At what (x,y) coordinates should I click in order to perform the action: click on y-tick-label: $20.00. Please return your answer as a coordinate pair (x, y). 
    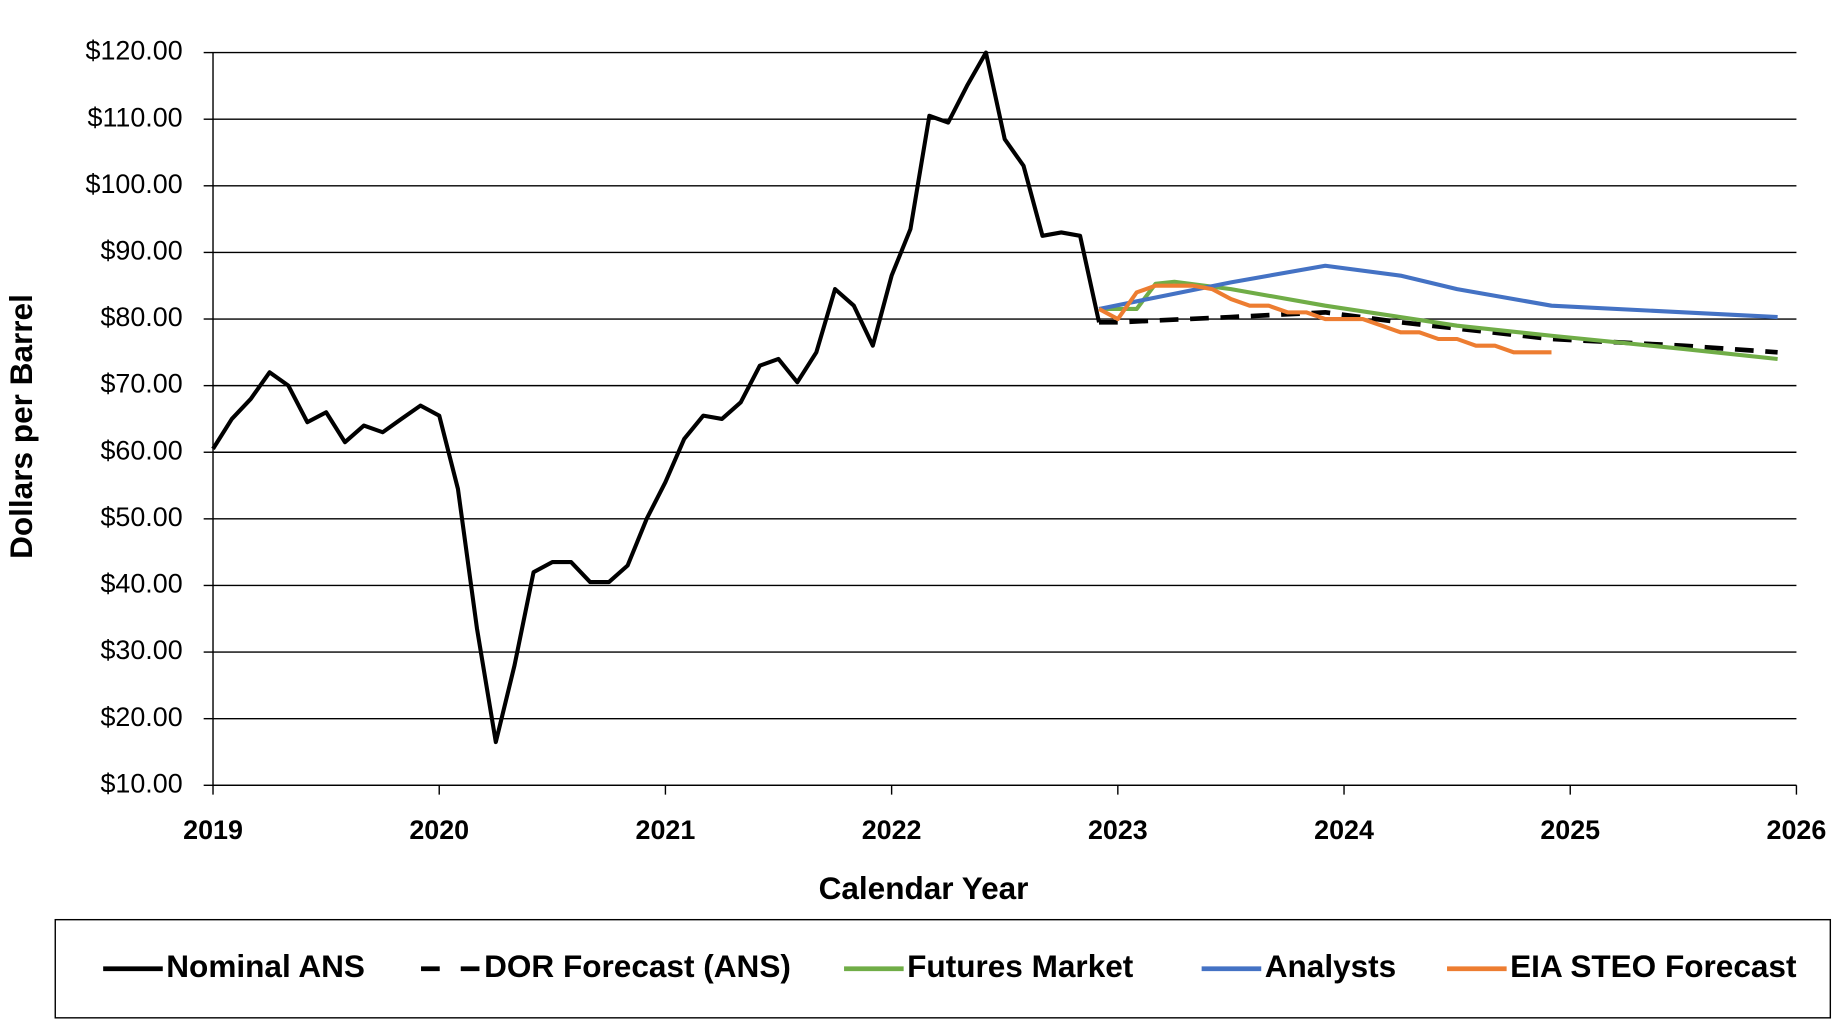
    Looking at the image, I should click on (141, 717).